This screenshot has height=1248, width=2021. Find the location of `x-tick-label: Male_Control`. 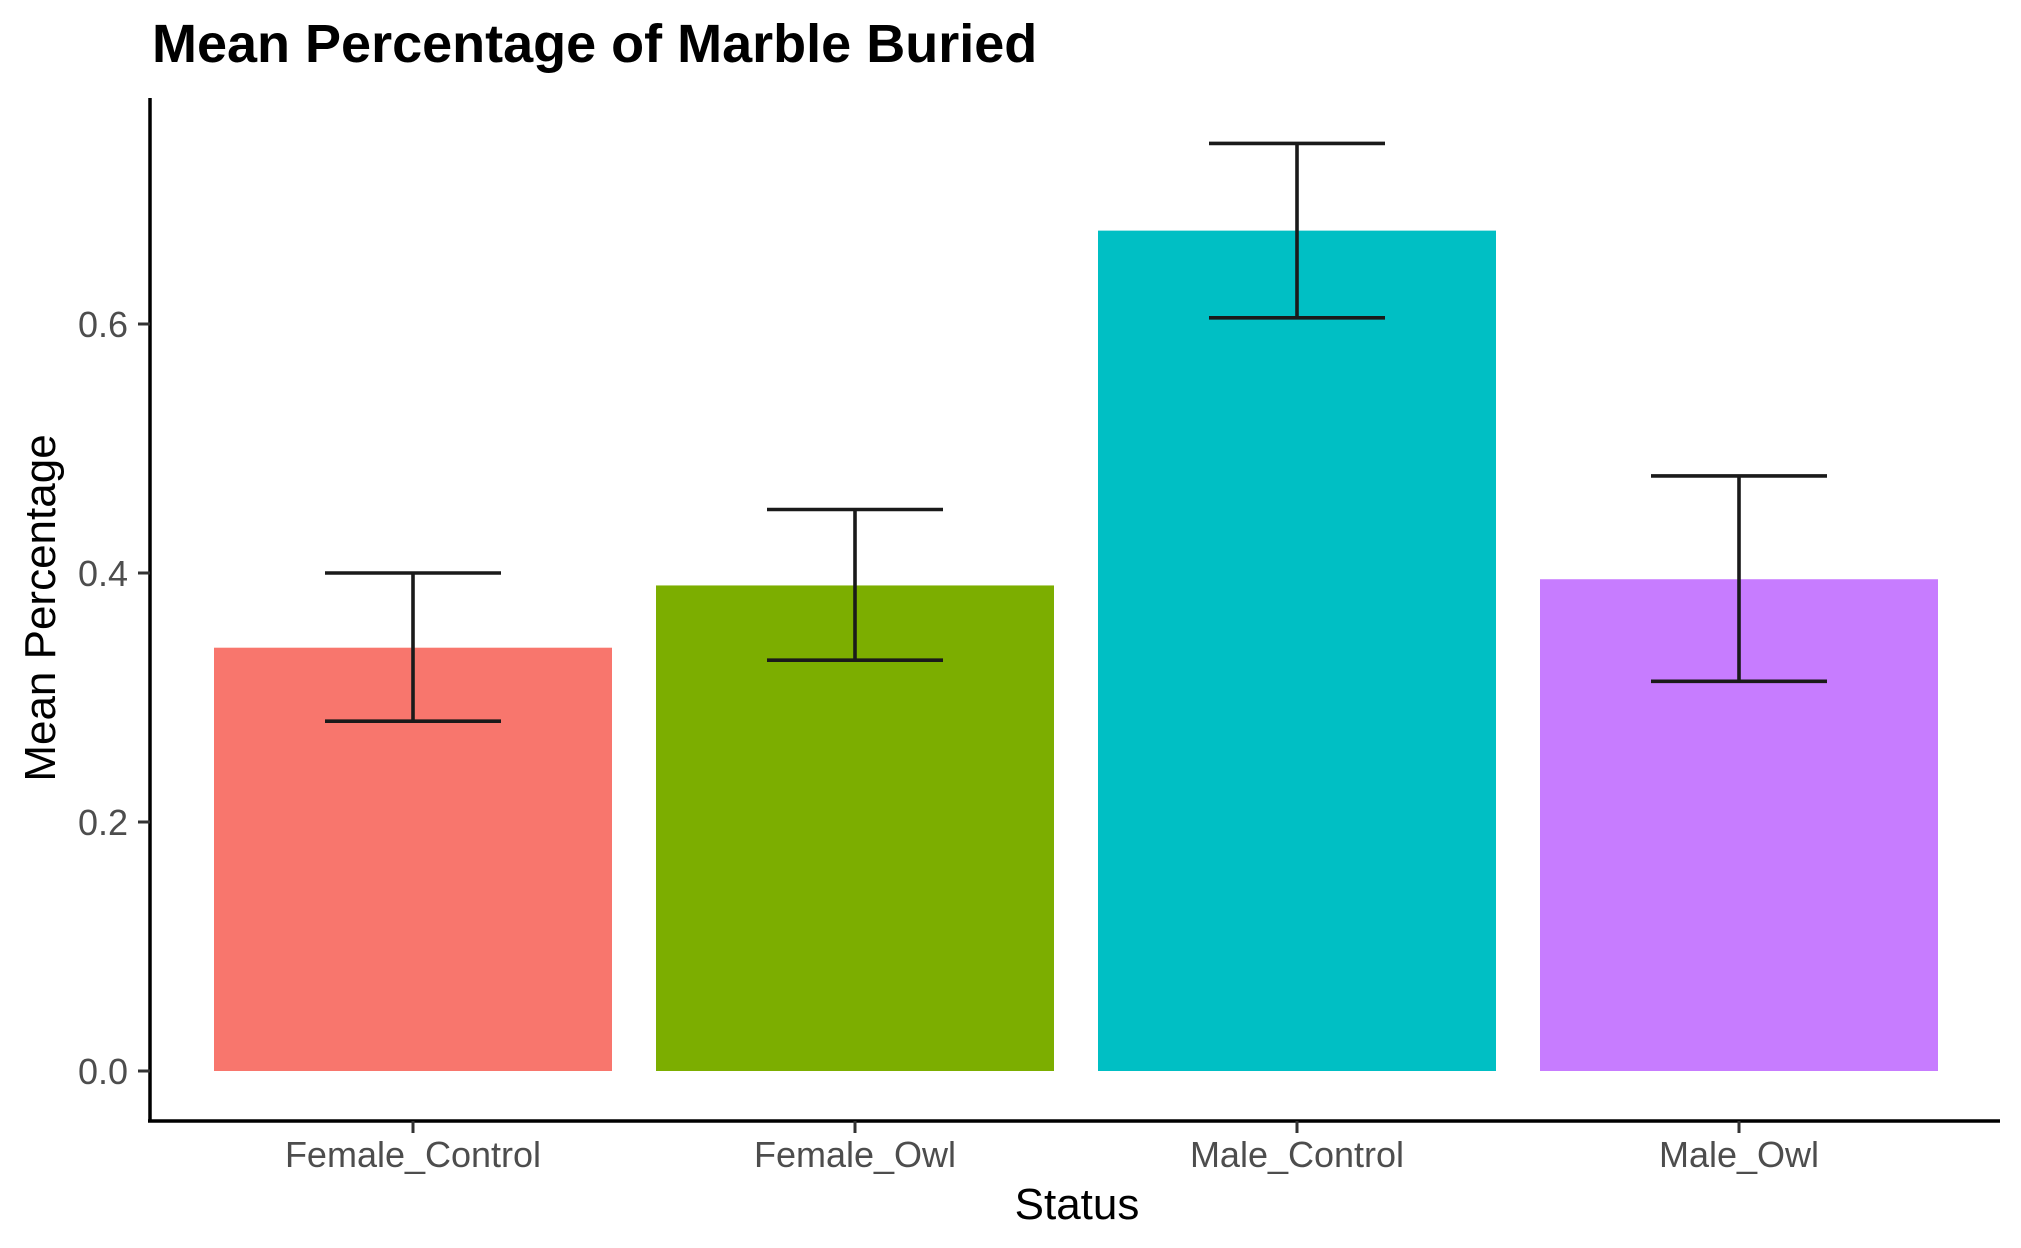

x-tick-label: Male_Control is located at coordinates (1297, 1154).